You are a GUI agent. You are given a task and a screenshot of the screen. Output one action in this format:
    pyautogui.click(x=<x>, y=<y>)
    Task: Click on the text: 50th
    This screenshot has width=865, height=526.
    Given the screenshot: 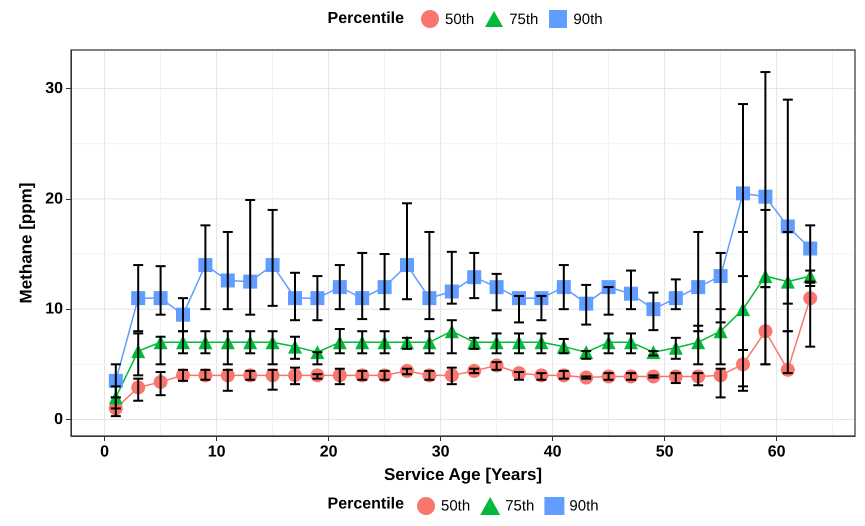 What is the action you would take?
    pyautogui.click(x=459, y=19)
    